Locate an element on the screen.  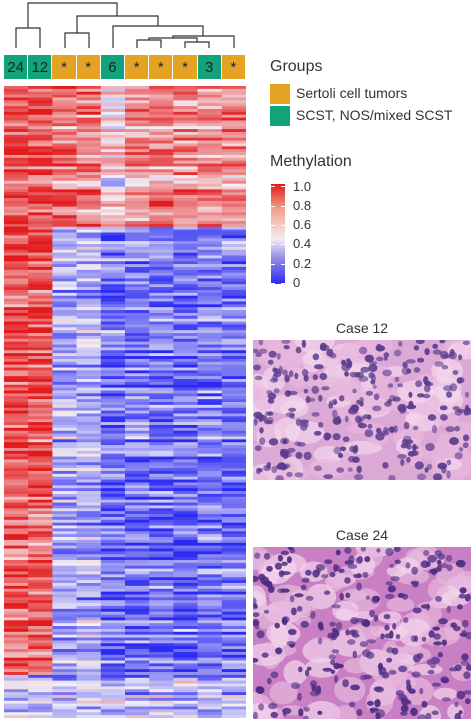
column-label: 6 is located at coordinates (112, 67).